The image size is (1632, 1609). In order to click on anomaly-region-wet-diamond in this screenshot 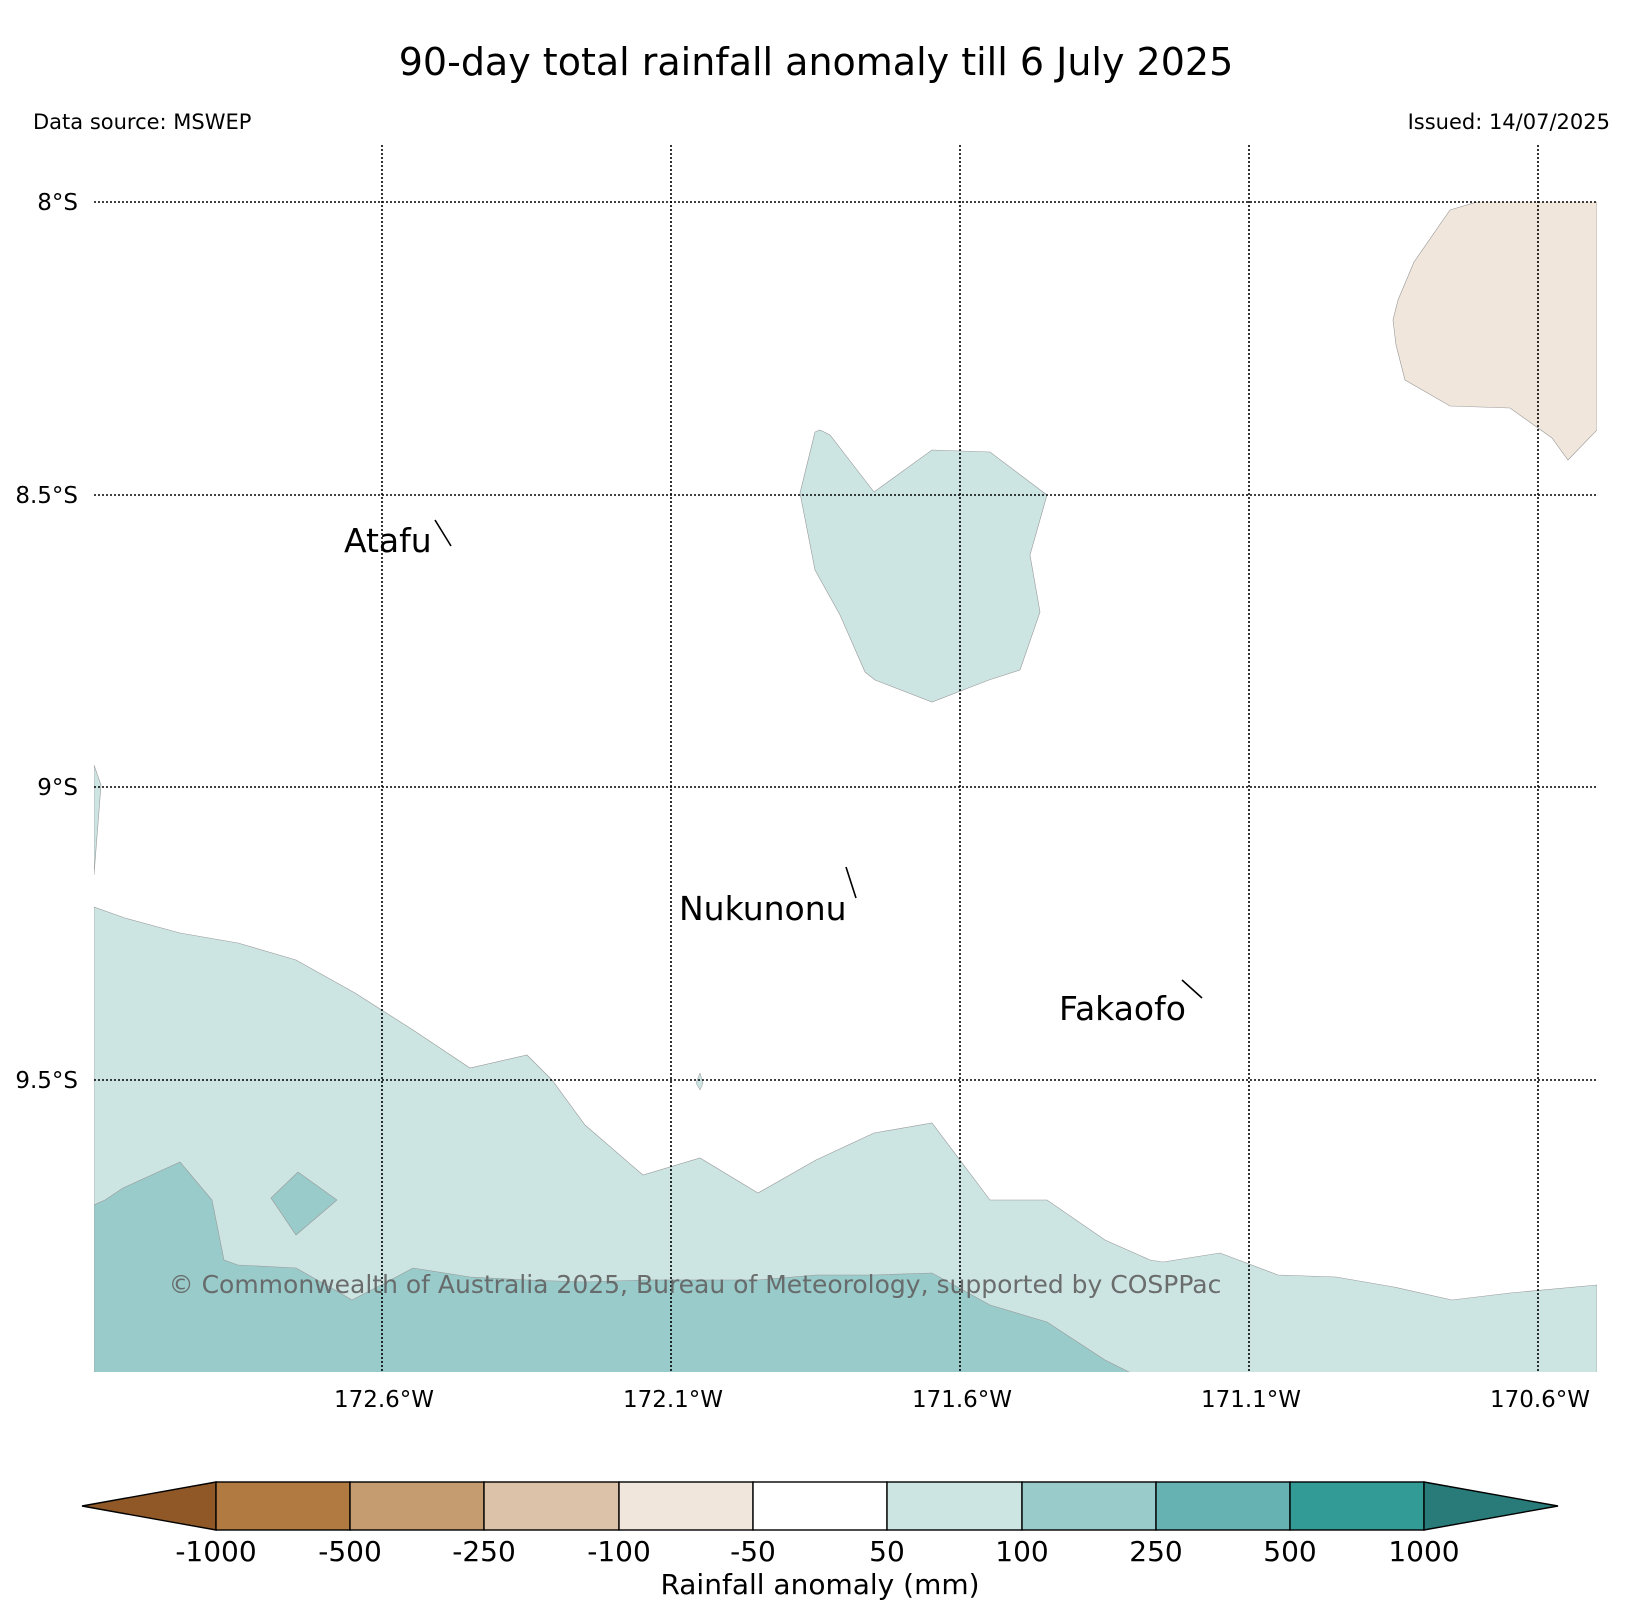, I will do `click(304, 1203)`.